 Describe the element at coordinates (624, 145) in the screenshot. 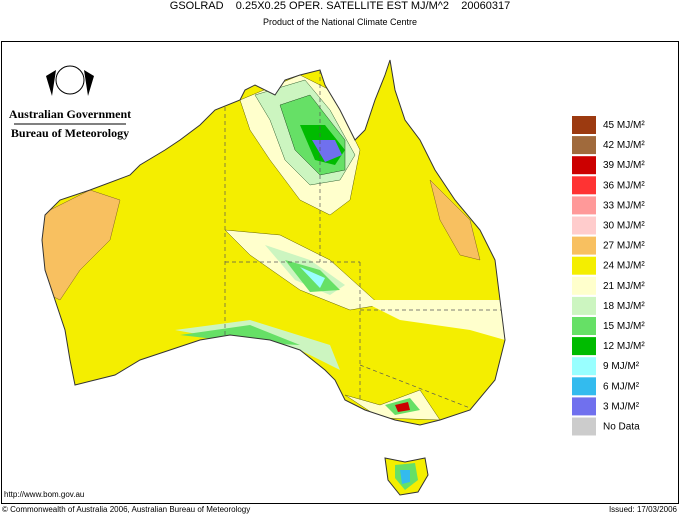

I see `legend-label: 42 MJ/M²` at that location.